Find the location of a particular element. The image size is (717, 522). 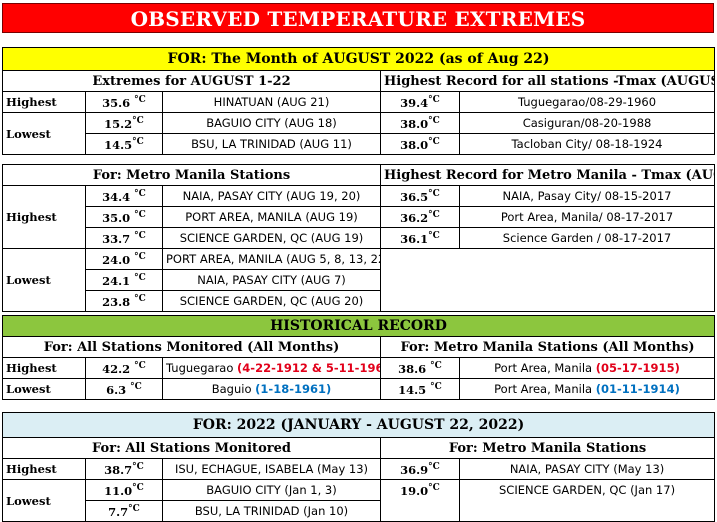

metro-low-station: SCIENCE GARDEN, QC (AUG 20) is located at coordinates (271, 301).